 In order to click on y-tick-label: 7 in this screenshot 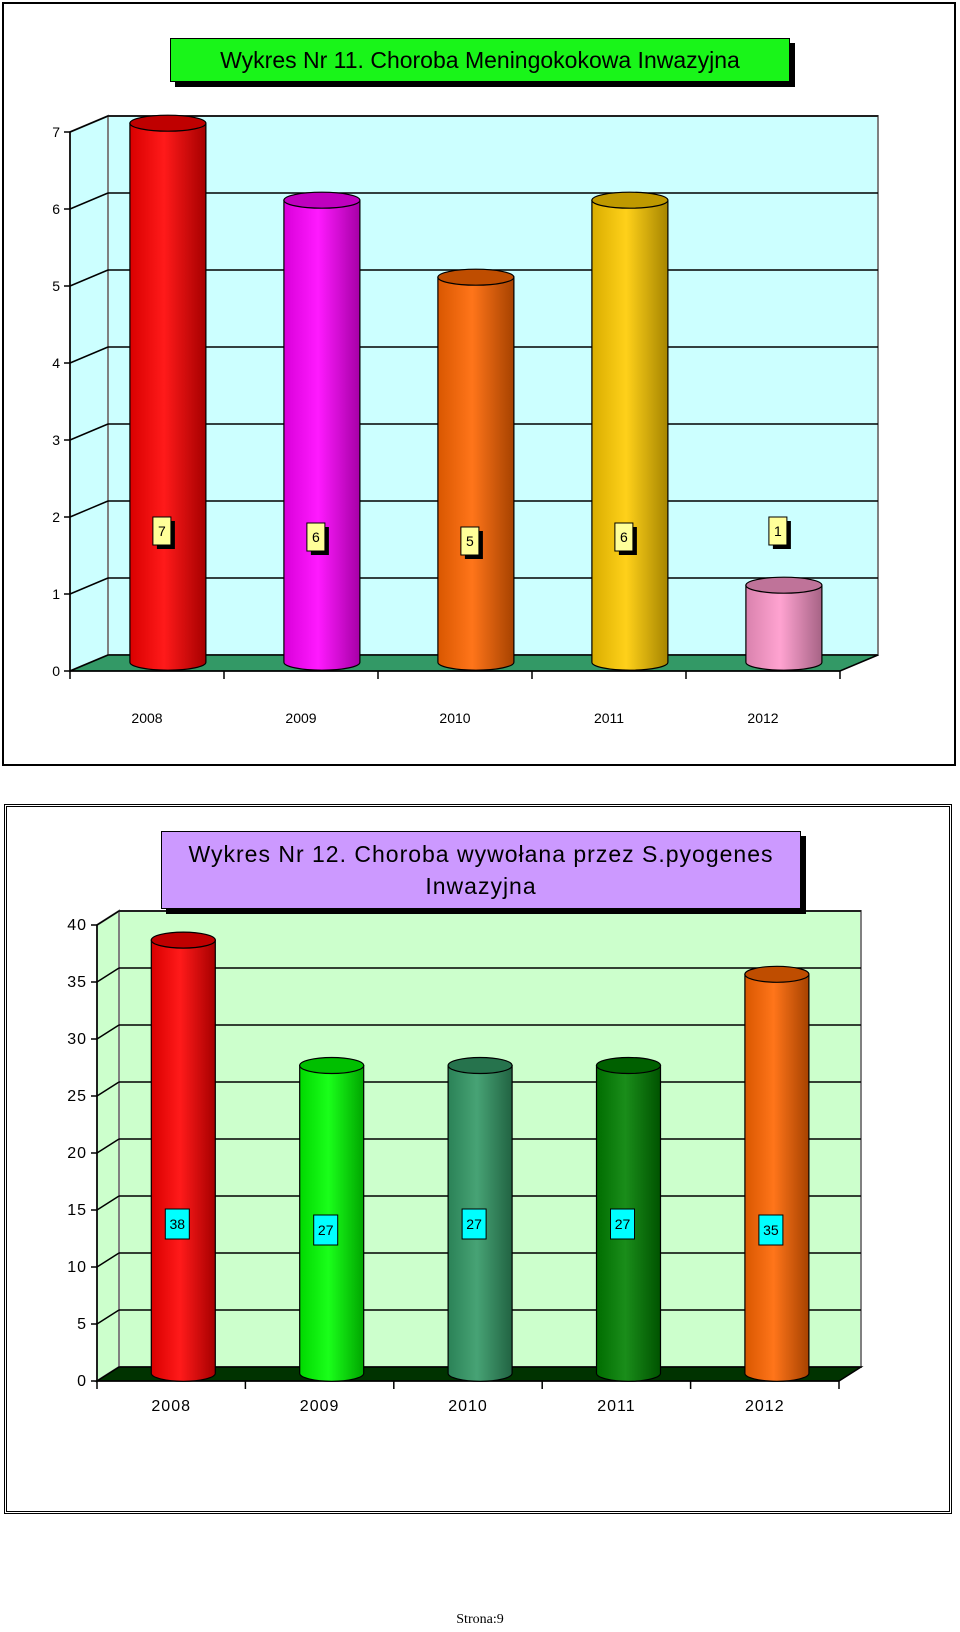, I will do `click(56, 132)`.